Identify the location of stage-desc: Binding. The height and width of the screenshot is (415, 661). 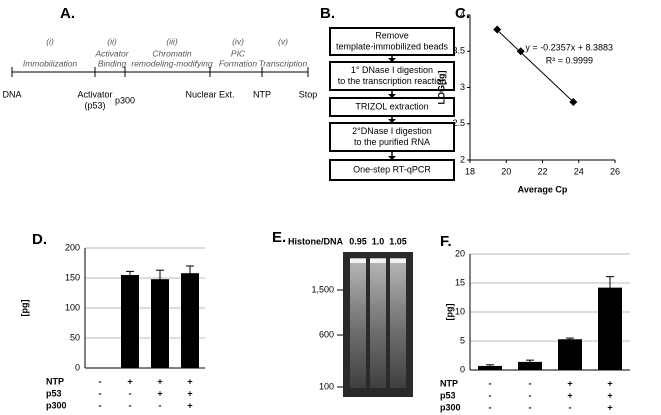
(112, 63).